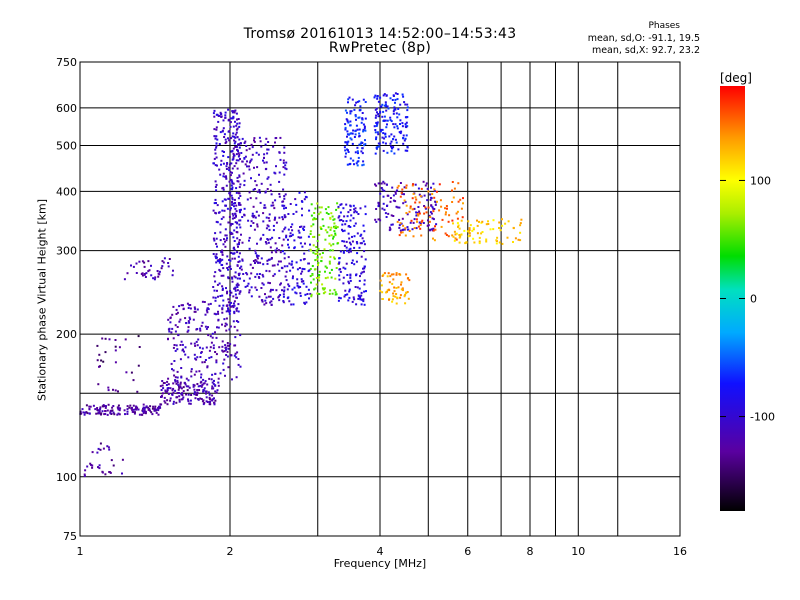  What do you see at coordinates (760, 180) in the screenshot?
I see `colorbar-tick-label: 100` at bounding box center [760, 180].